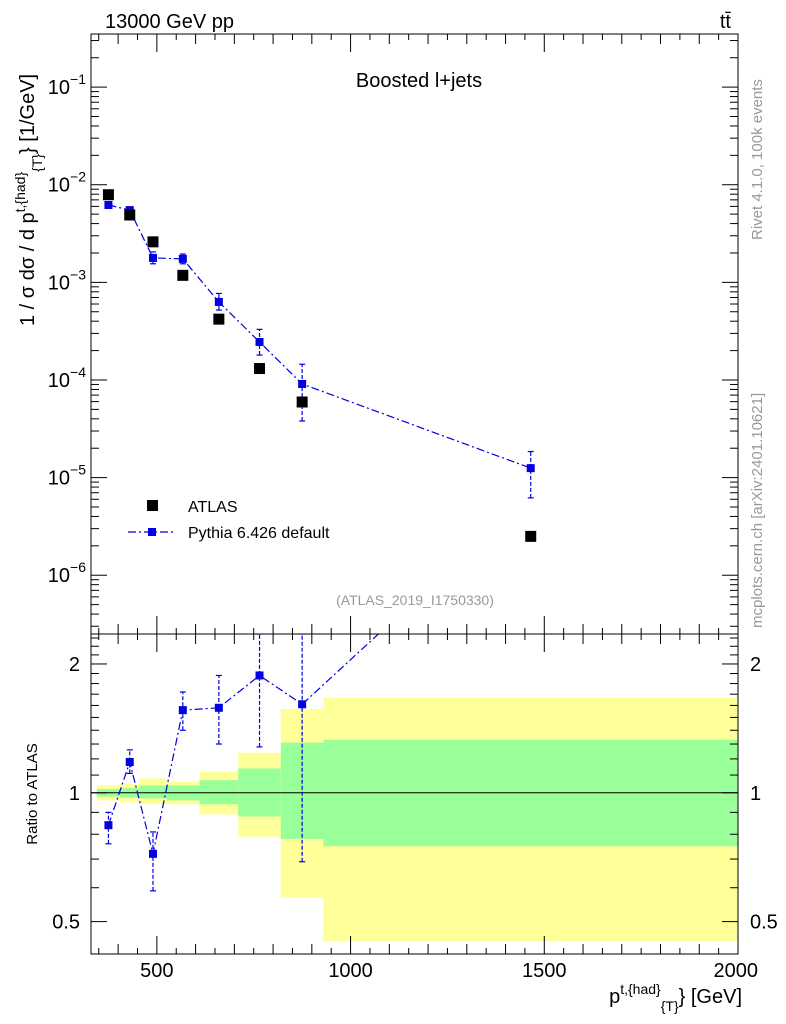 This screenshot has height=1024, width=786. Describe the element at coordinates (74, 665) in the screenshot. I see `ratio-y-tick-label: 2` at that location.